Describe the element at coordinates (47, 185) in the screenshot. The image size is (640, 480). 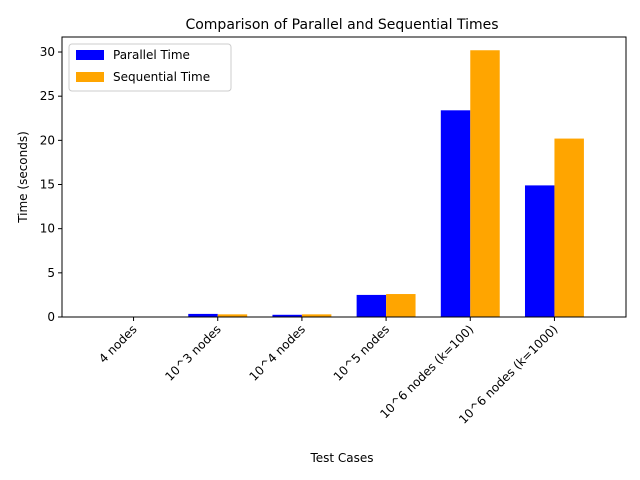
I see `y-tick-label-3: 15` at that location.